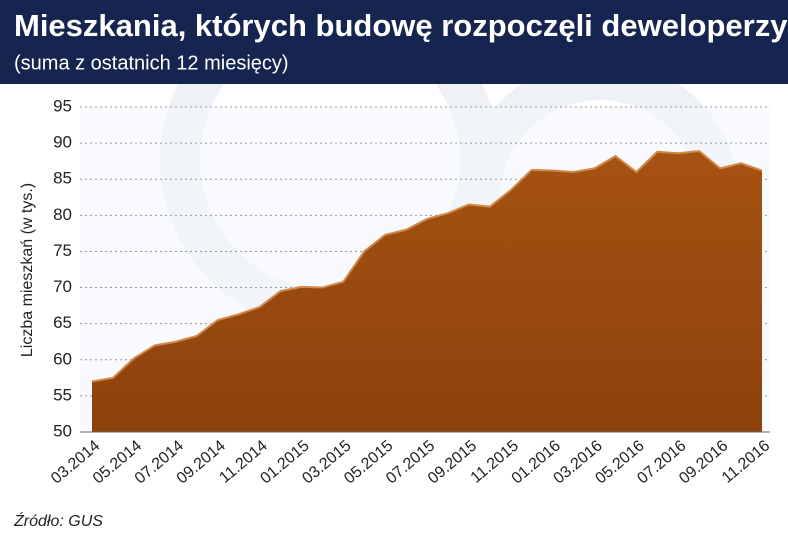 The height and width of the screenshot is (539, 788). What do you see at coordinates (151, 63) in the screenshot?
I see `chart-subtitle: (suma z ostatnich 12 miesięcy)` at bounding box center [151, 63].